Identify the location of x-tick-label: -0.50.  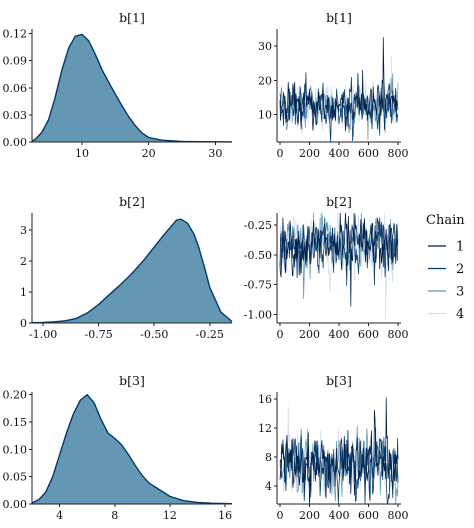
(154, 334).